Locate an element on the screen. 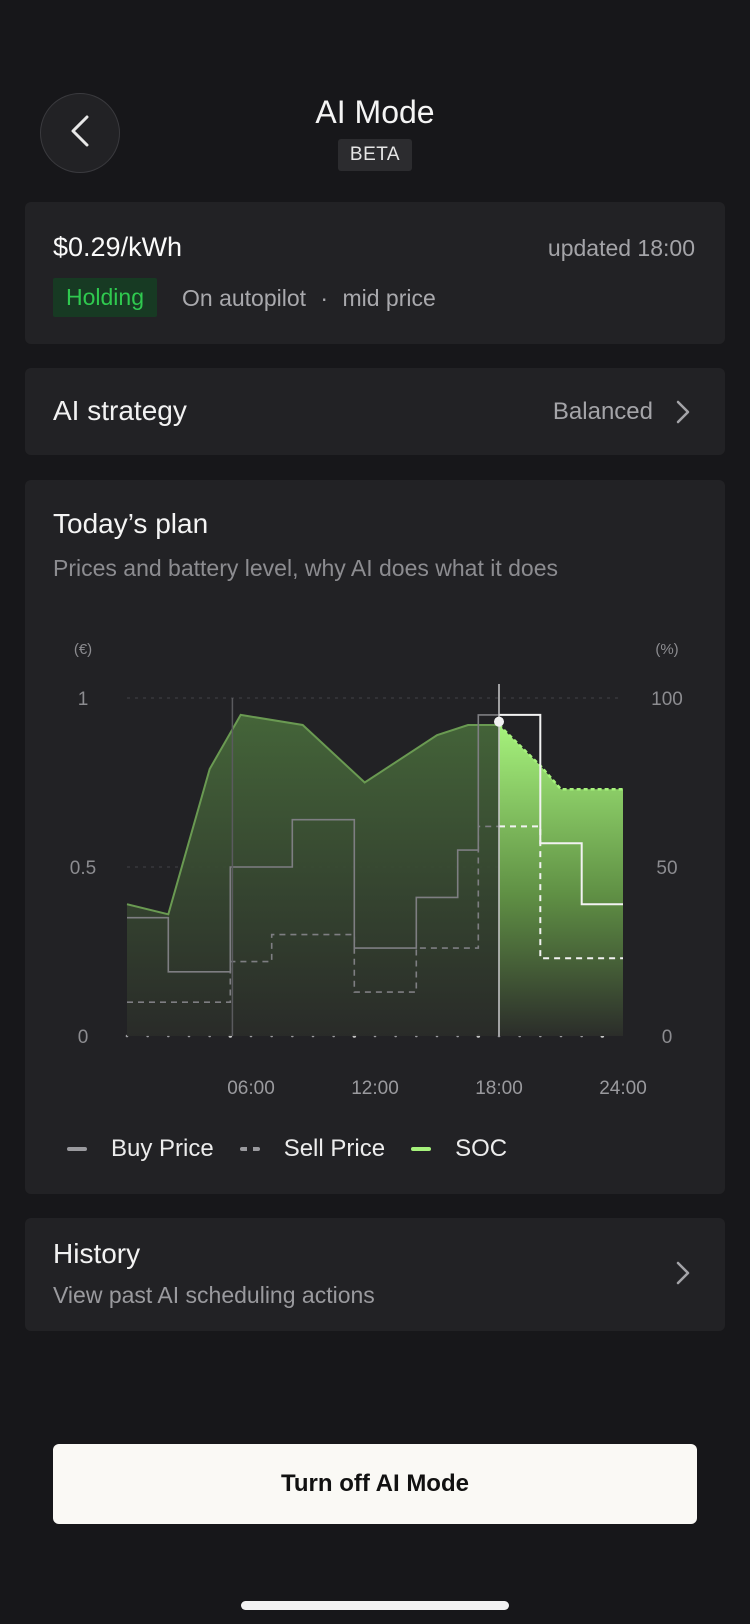 The image size is (750, 1624). y-tick-left: 0.5 is located at coordinates (83, 868).